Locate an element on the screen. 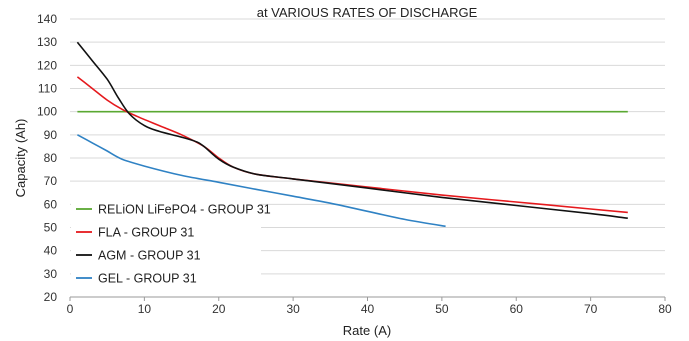 This screenshot has height=341, width=689. x-tick-label-50: 50 is located at coordinates (442, 309).